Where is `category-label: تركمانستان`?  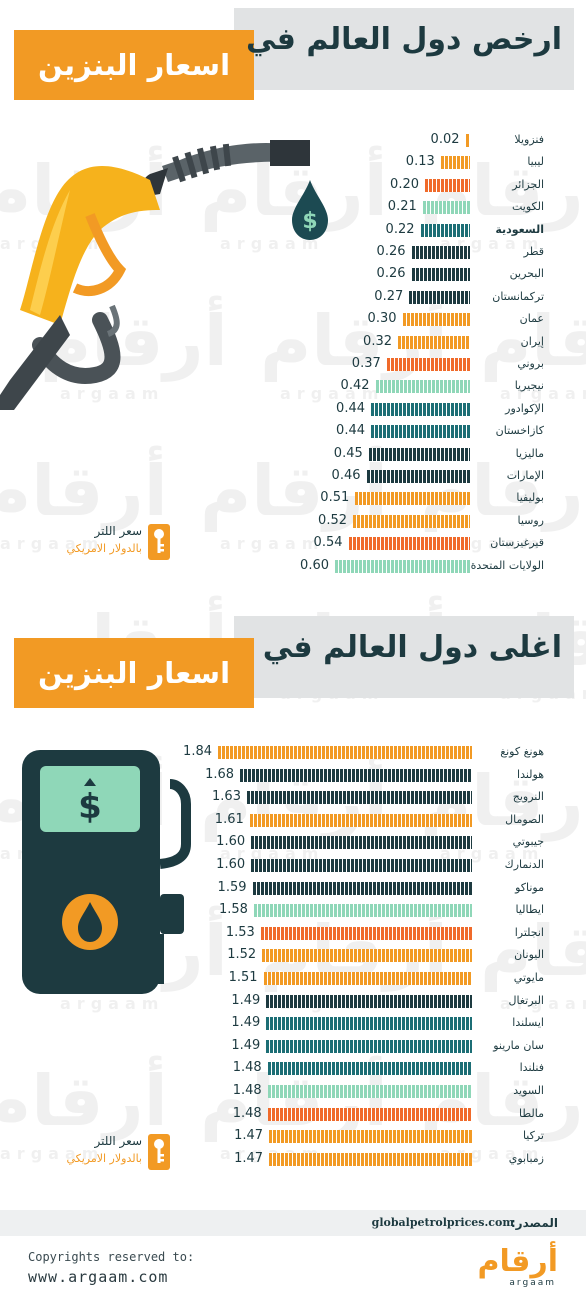 category-label: تركمانستان is located at coordinates (518, 296).